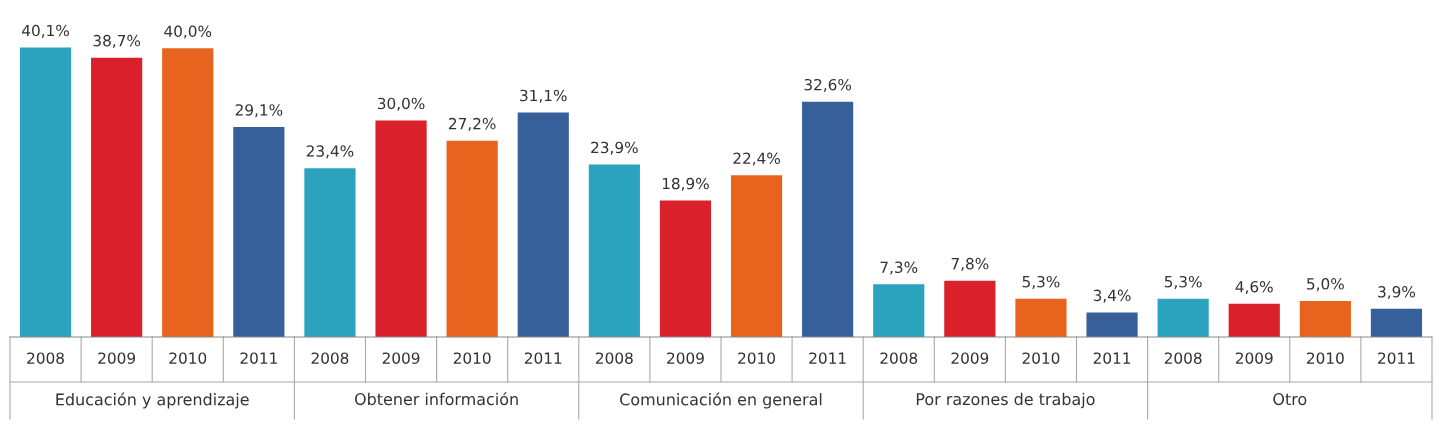  I want to click on data-label: 3,9%, so click(1397, 293).